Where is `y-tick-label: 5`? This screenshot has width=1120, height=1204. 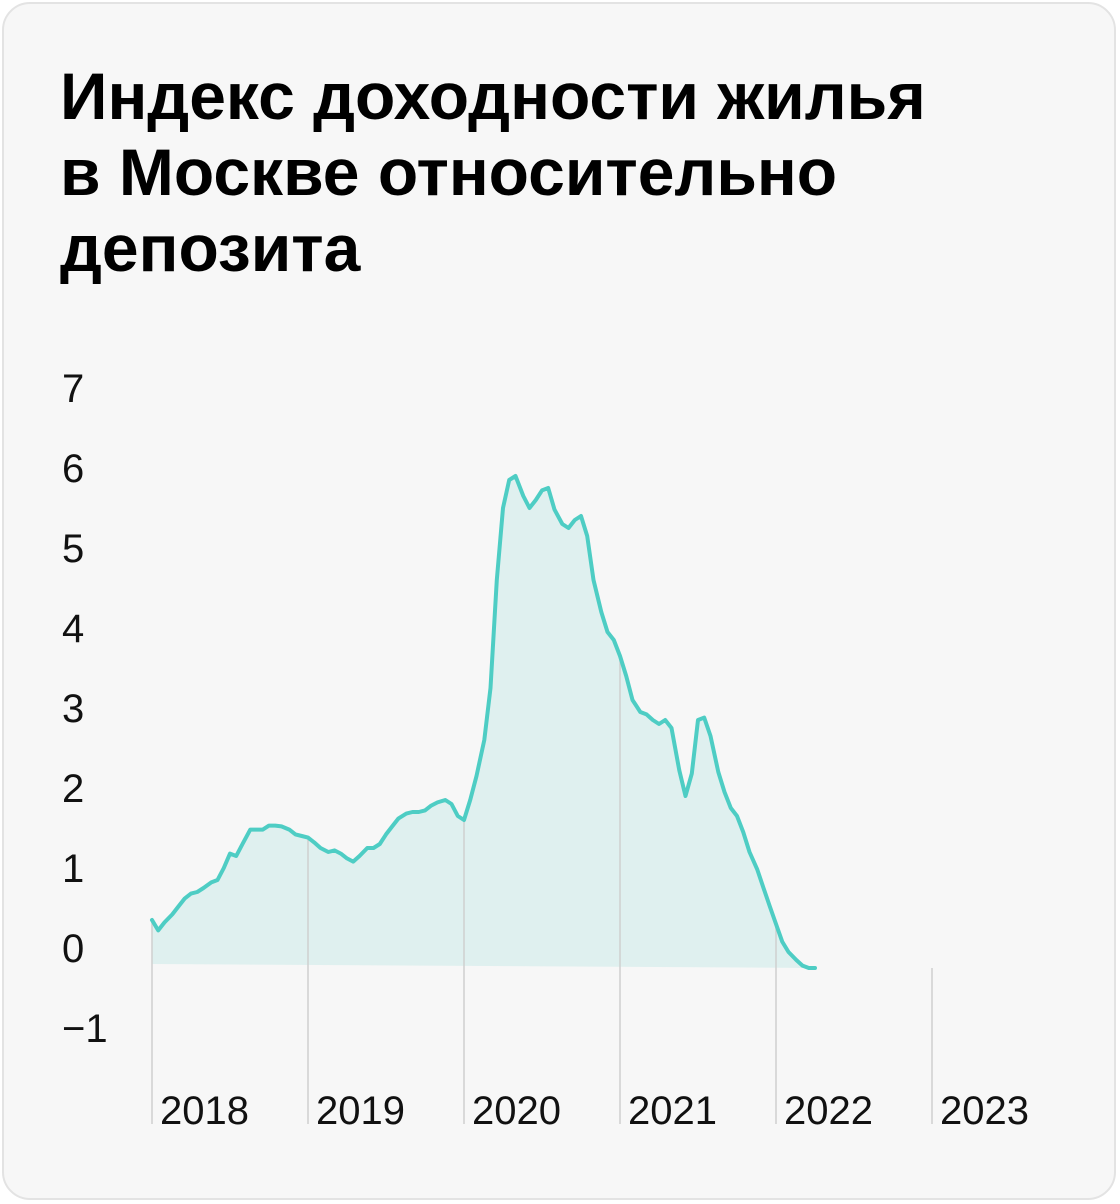 y-tick-label: 5 is located at coordinates (73, 549).